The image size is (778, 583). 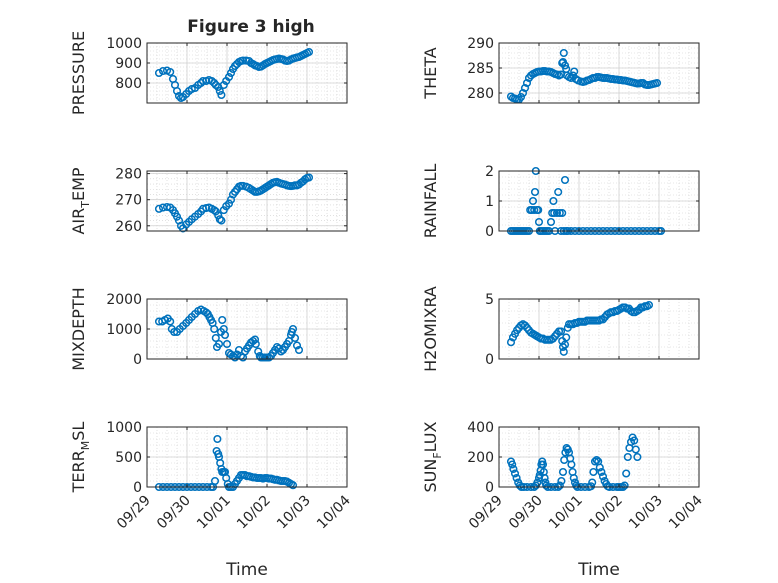 I want to click on subplot-6: 0 5 H2OMIXRA, so click(x=560, y=329).